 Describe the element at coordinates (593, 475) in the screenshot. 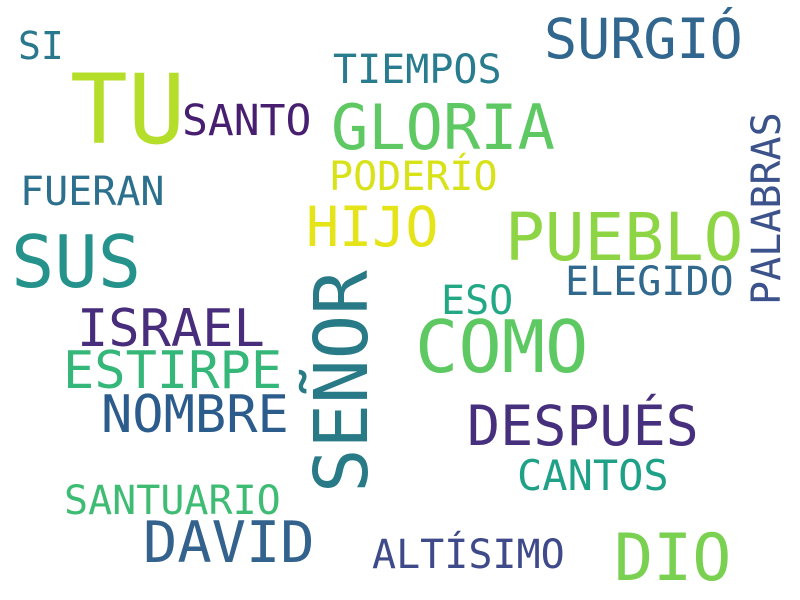

I see `word-cantos: CANTOS` at that location.